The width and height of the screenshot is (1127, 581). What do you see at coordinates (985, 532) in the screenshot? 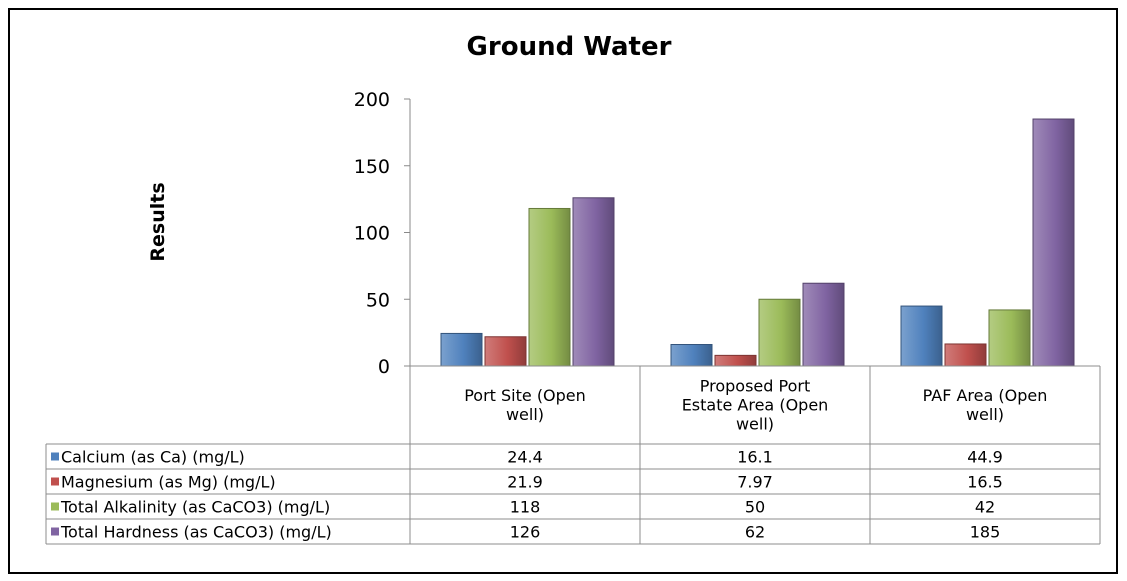
I see `data-label: 185` at bounding box center [985, 532].